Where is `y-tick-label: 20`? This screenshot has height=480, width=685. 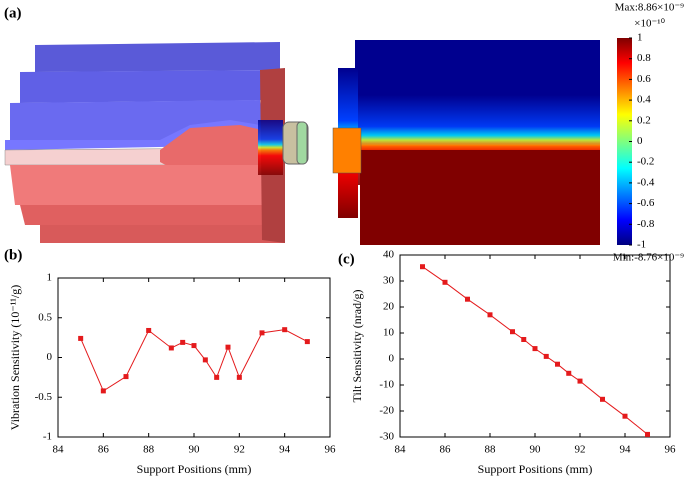 y-tick-label: 20 is located at coordinates (389, 307).